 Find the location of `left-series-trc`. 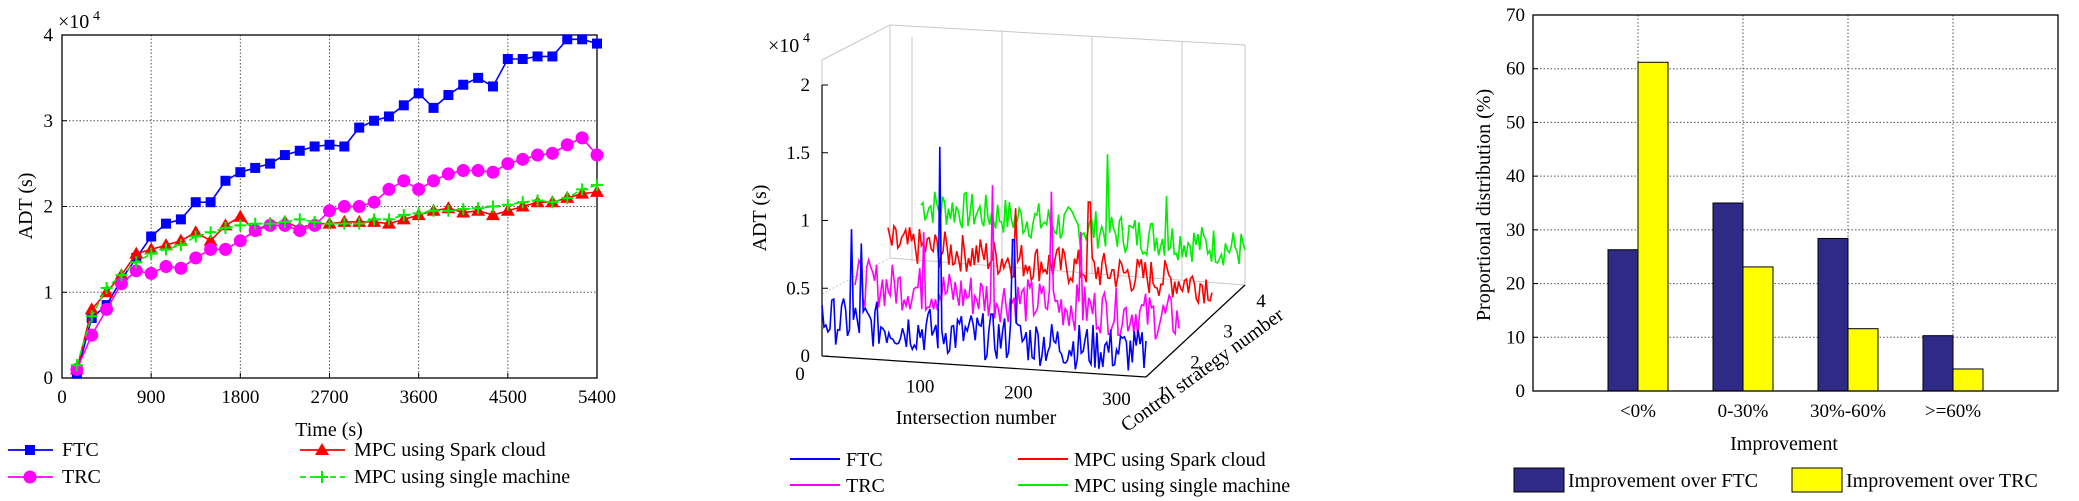

left-series-trc is located at coordinates (337, 253).